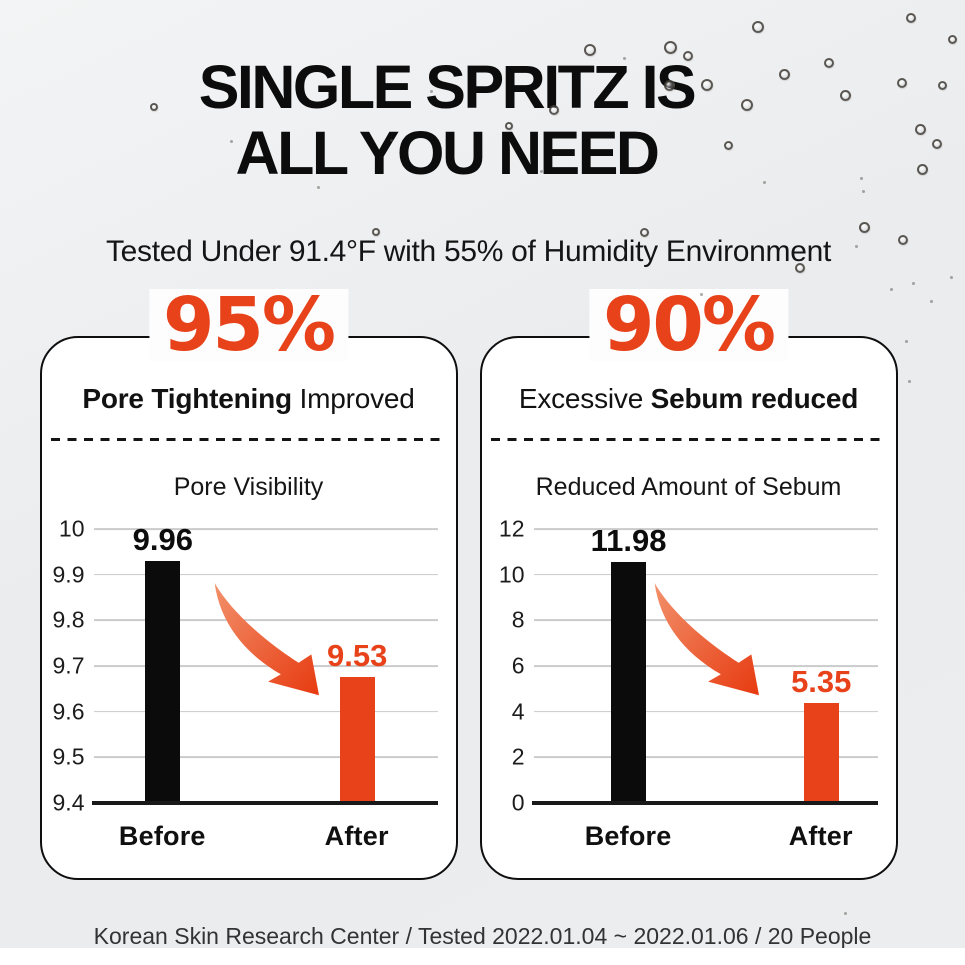  Describe the element at coordinates (68, 756) in the screenshot. I see `y-tick-label: 9.5` at that location.